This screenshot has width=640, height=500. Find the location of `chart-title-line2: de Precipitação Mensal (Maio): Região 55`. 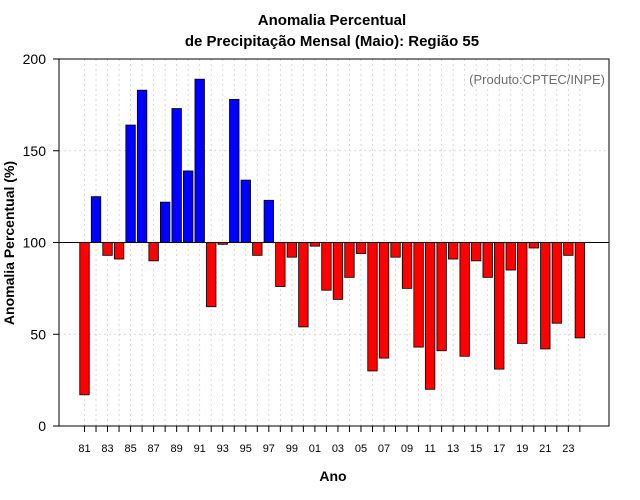

chart-title-line2: de Precipitação Mensal (Maio): Região 55 is located at coordinates (332, 41).